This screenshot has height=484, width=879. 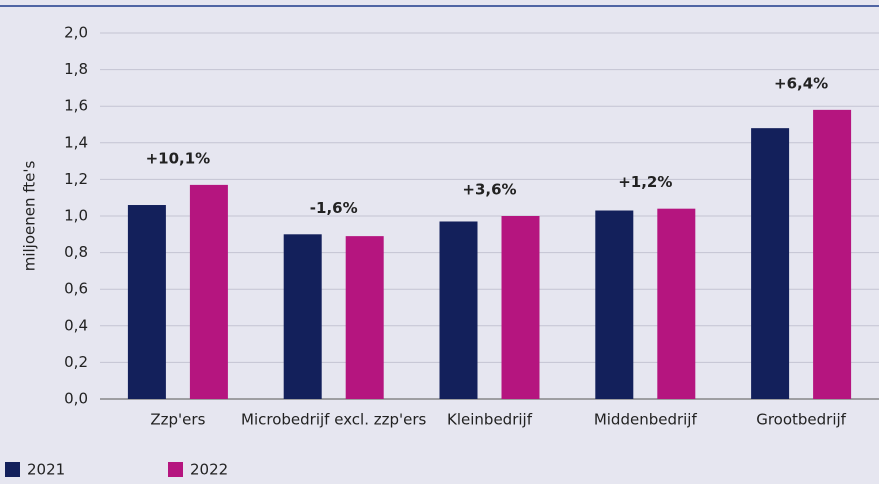 What do you see at coordinates (76, 106) in the screenshot?
I see `y-tick-label: 1,6` at bounding box center [76, 106].